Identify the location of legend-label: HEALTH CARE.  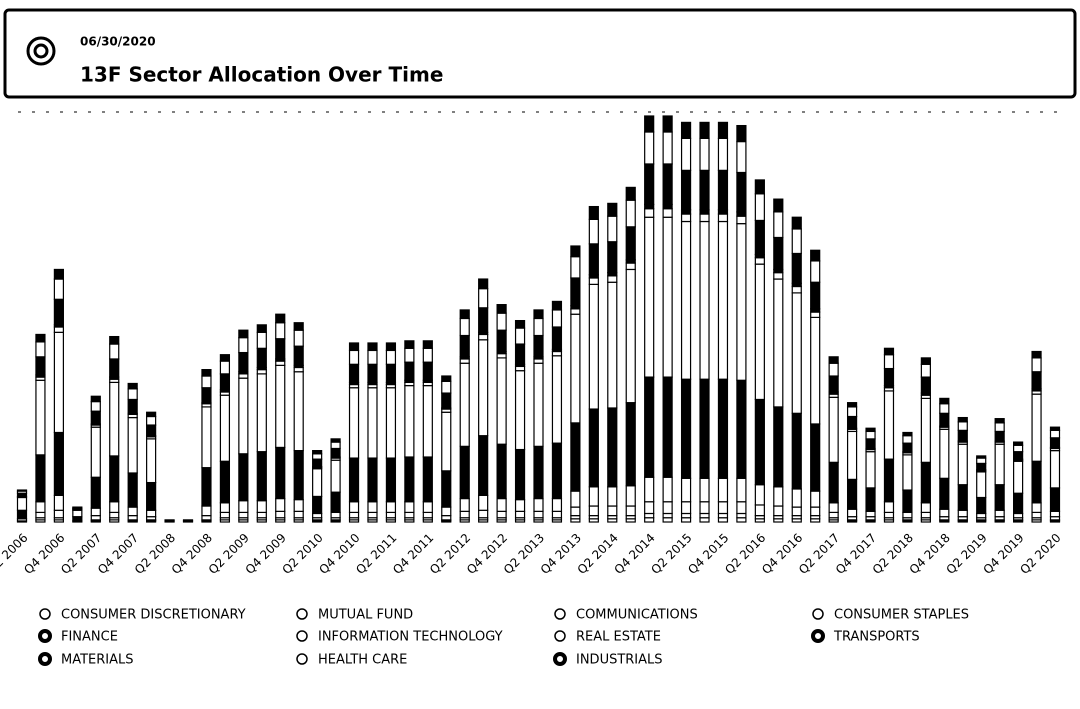
(362, 660).